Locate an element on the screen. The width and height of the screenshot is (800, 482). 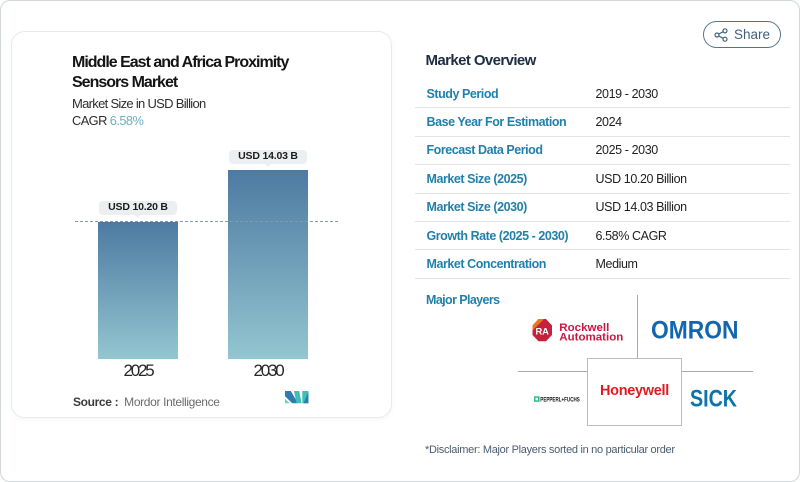
svg-text: Rockwell is located at coordinates (584, 328).